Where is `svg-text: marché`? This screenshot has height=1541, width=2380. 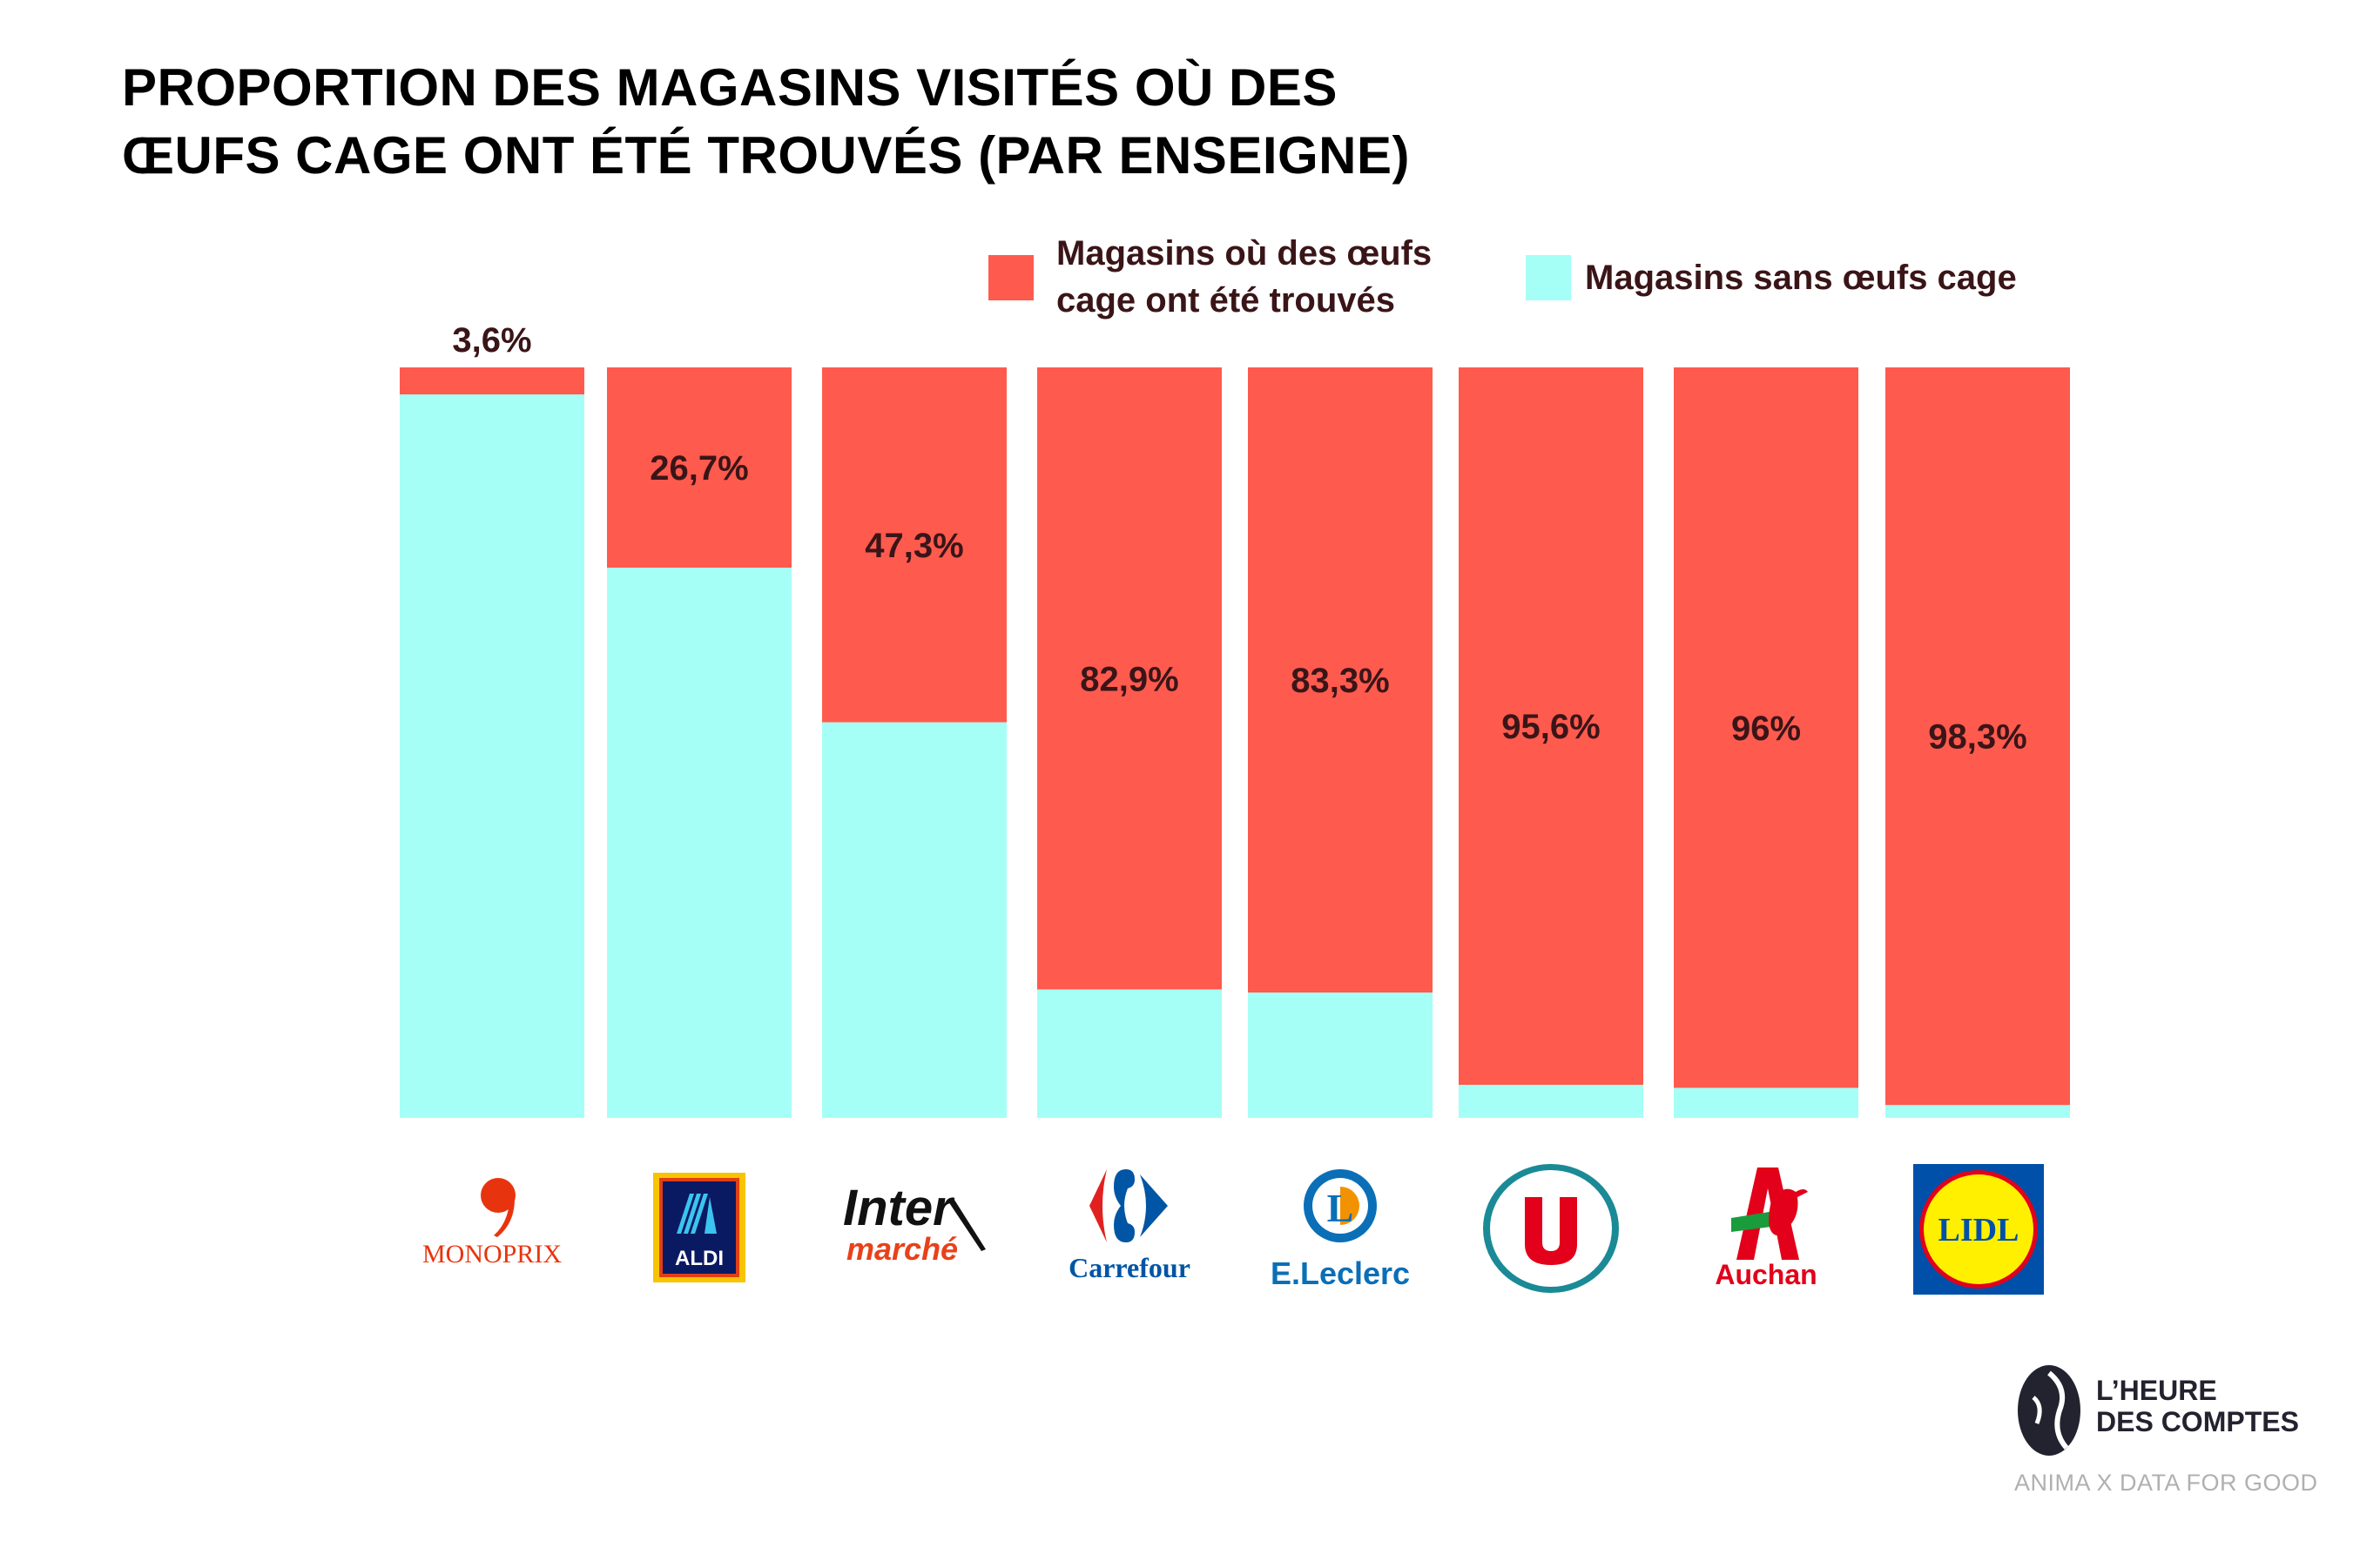
svg-text: marché is located at coordinates (902, 1249).